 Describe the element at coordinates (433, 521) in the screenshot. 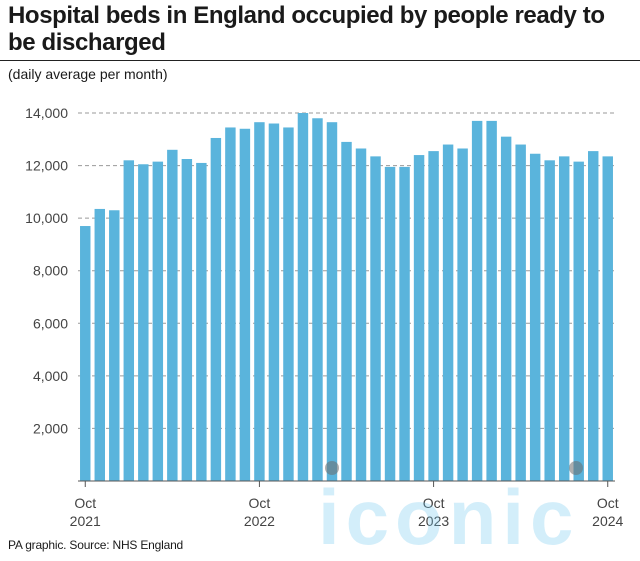

I see `x-tick-label-year: 2023` at that location.